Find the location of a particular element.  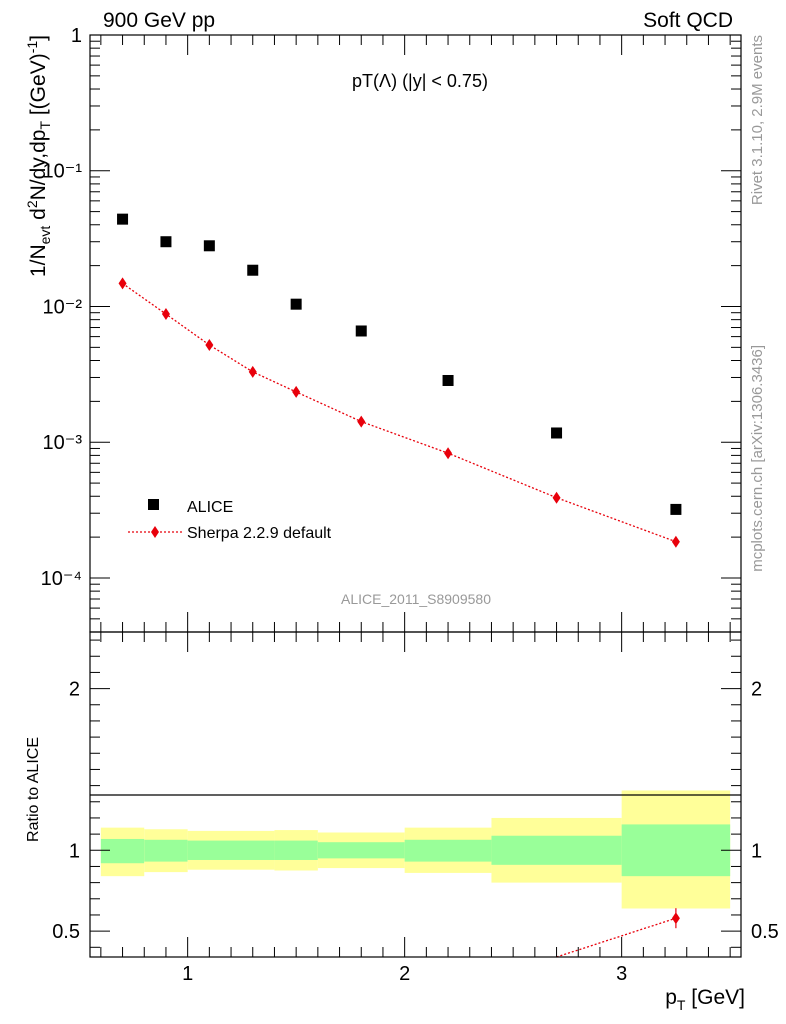

main-y-tick-label: 10⁻⁴ is located at coordinates (61, 579).